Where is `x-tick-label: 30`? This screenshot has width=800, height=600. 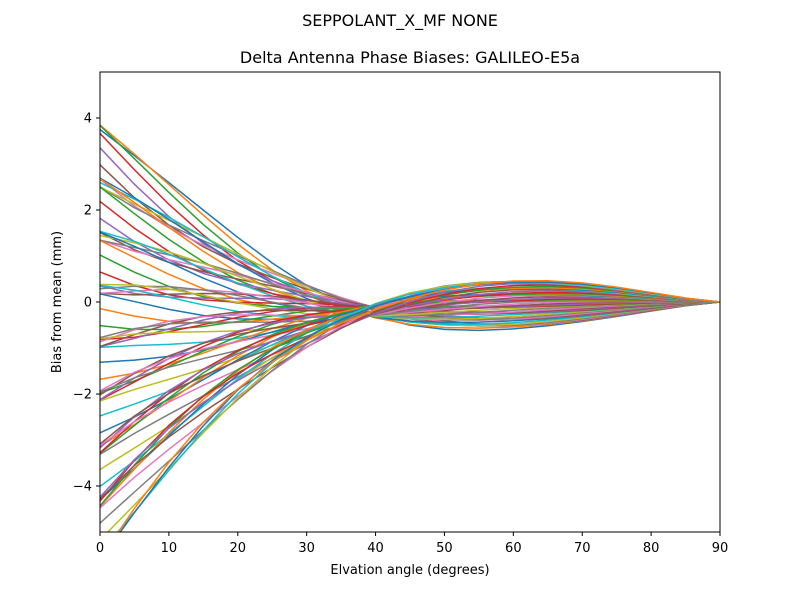
x-tick-label: 30 is located at coordinates (306, 548).